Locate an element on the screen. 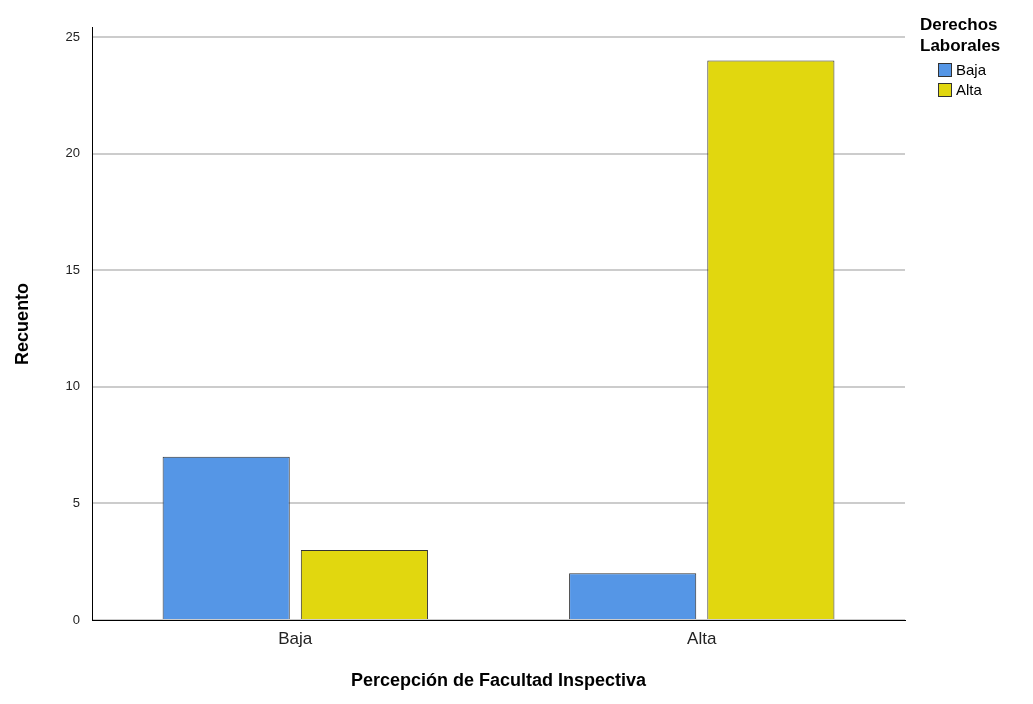 This screenshot has height=704, width=1033. y-tick-label: 5 is located at coordinates (76, 502).